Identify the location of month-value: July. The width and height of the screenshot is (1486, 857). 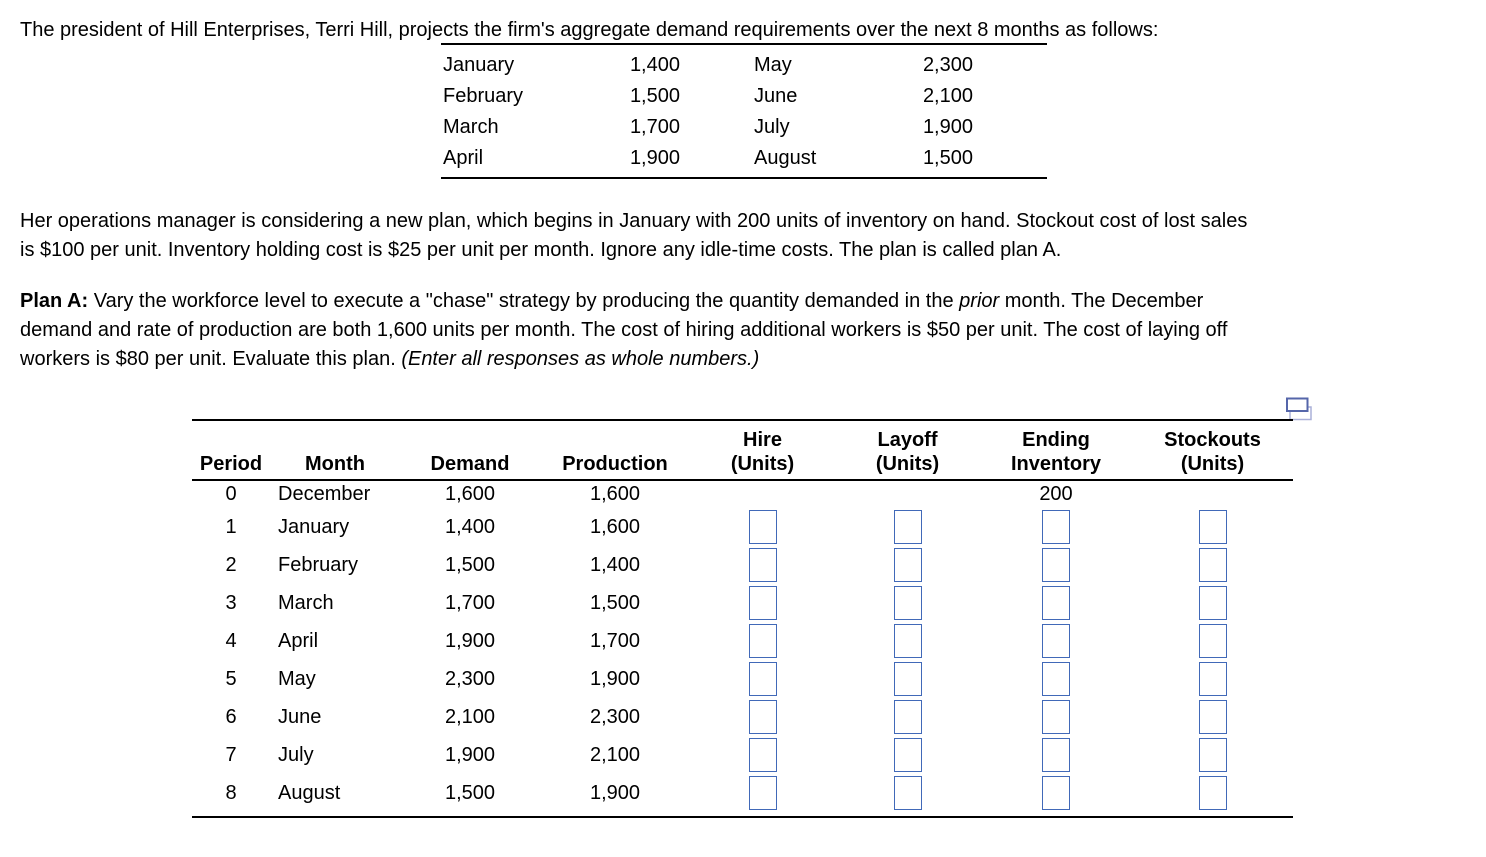
(296, 754).